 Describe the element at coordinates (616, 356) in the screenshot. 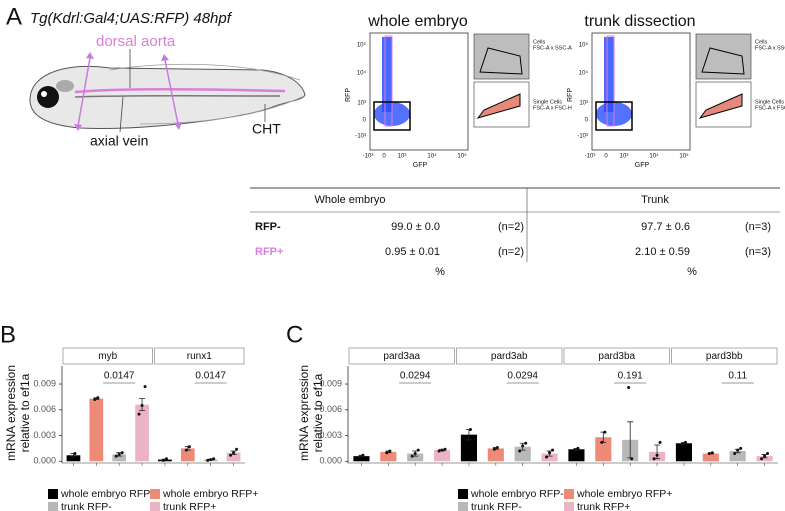

I see `facet-label: pard3ba` at that location.